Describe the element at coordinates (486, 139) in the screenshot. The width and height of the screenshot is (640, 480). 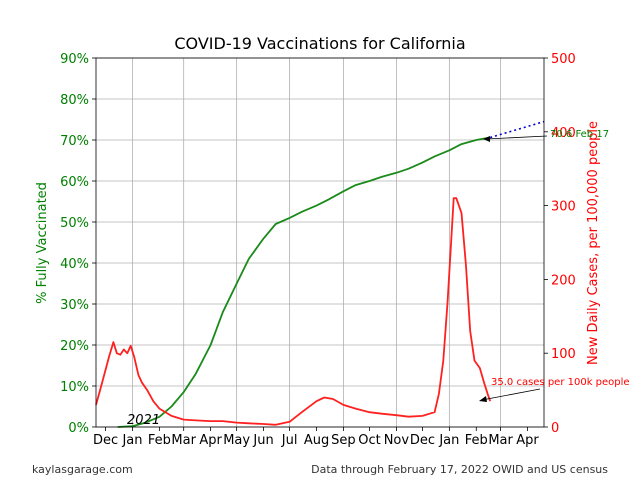
I see `vaccinated-annotation-arrowhead` at that location.